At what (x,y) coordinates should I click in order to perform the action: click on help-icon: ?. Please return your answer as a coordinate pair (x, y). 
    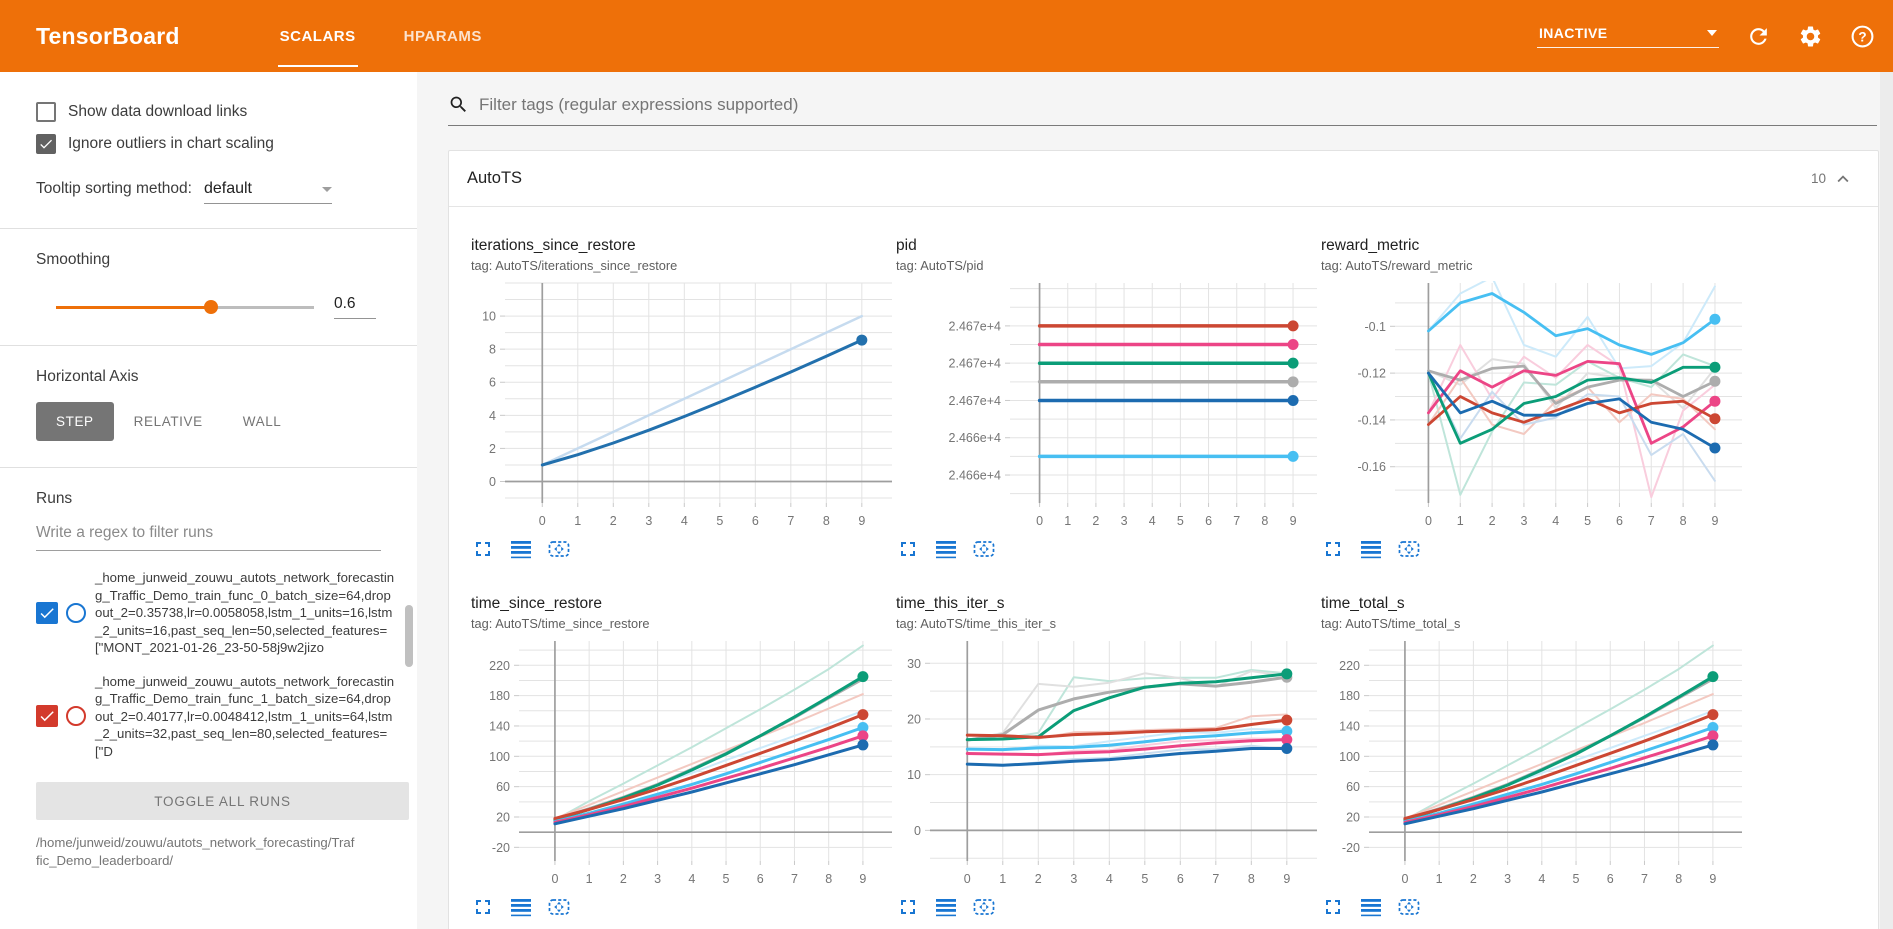
    Looking at the image, I should click on (1862, 36).